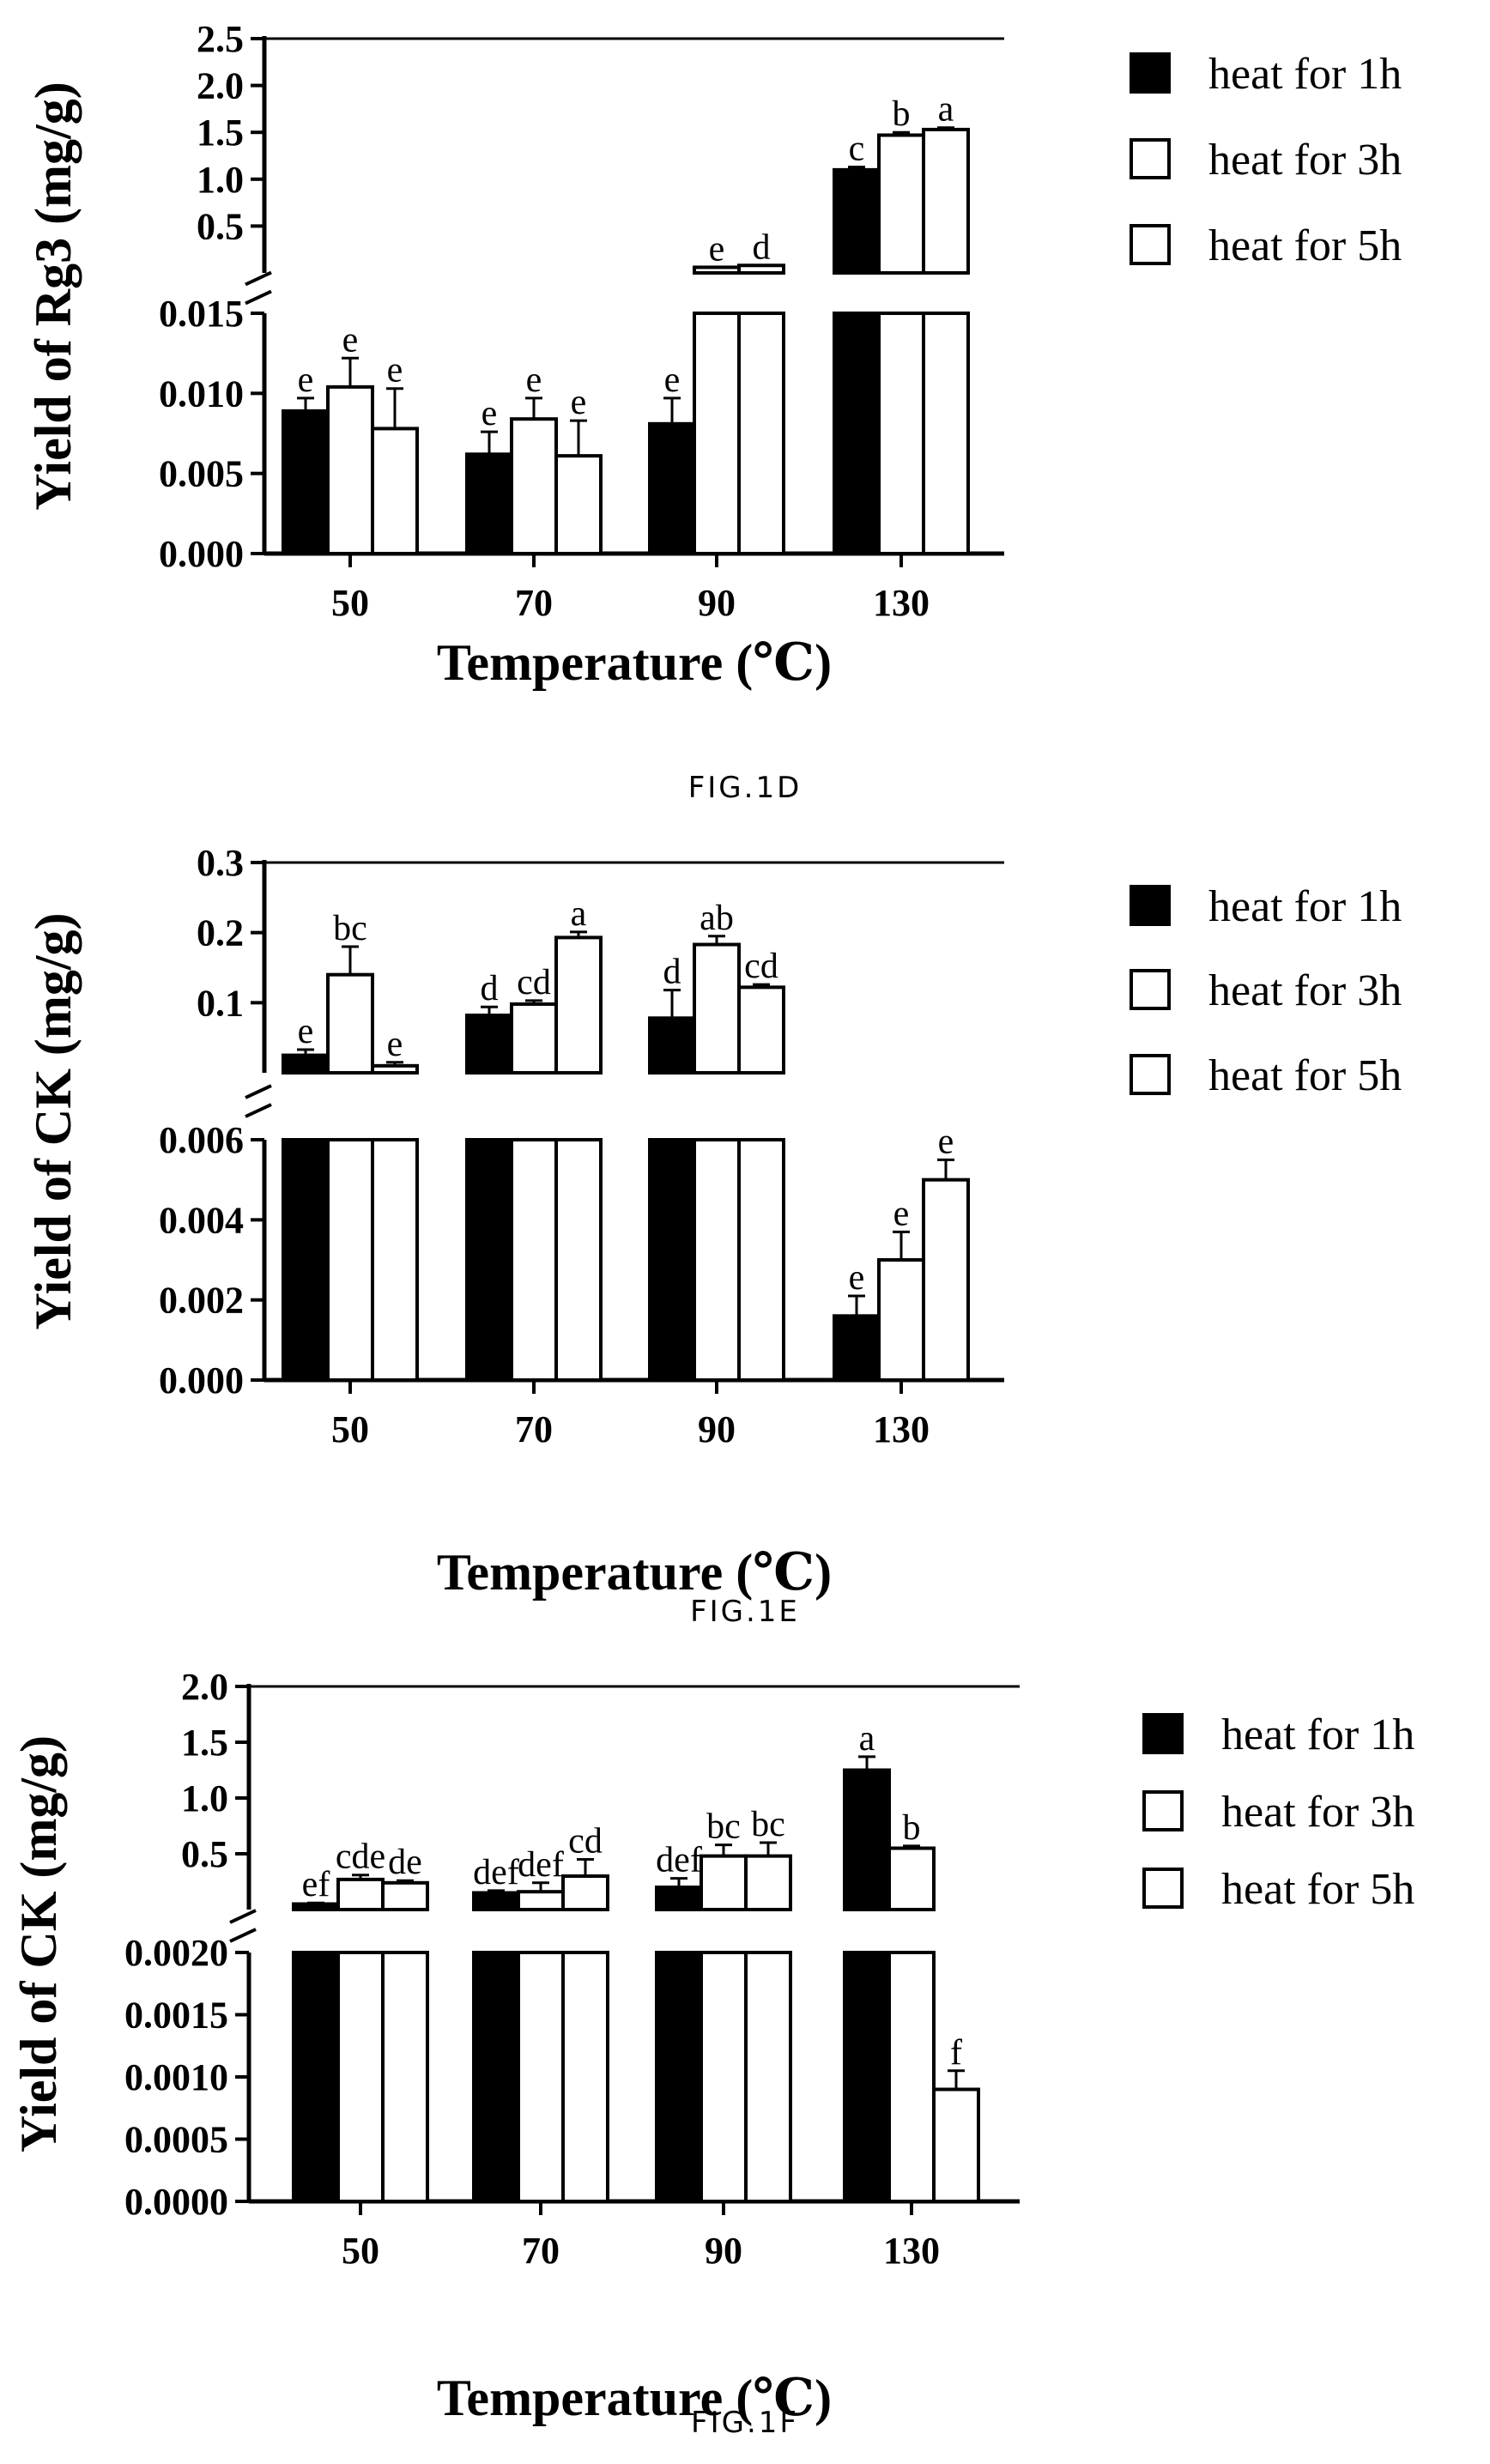  I want to click on y-tick-label: 0.002, so click(201, 1301).